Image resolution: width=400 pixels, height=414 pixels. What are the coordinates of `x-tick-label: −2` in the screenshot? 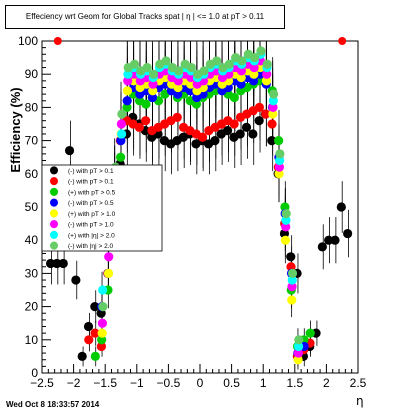 It's located at (74, 383).